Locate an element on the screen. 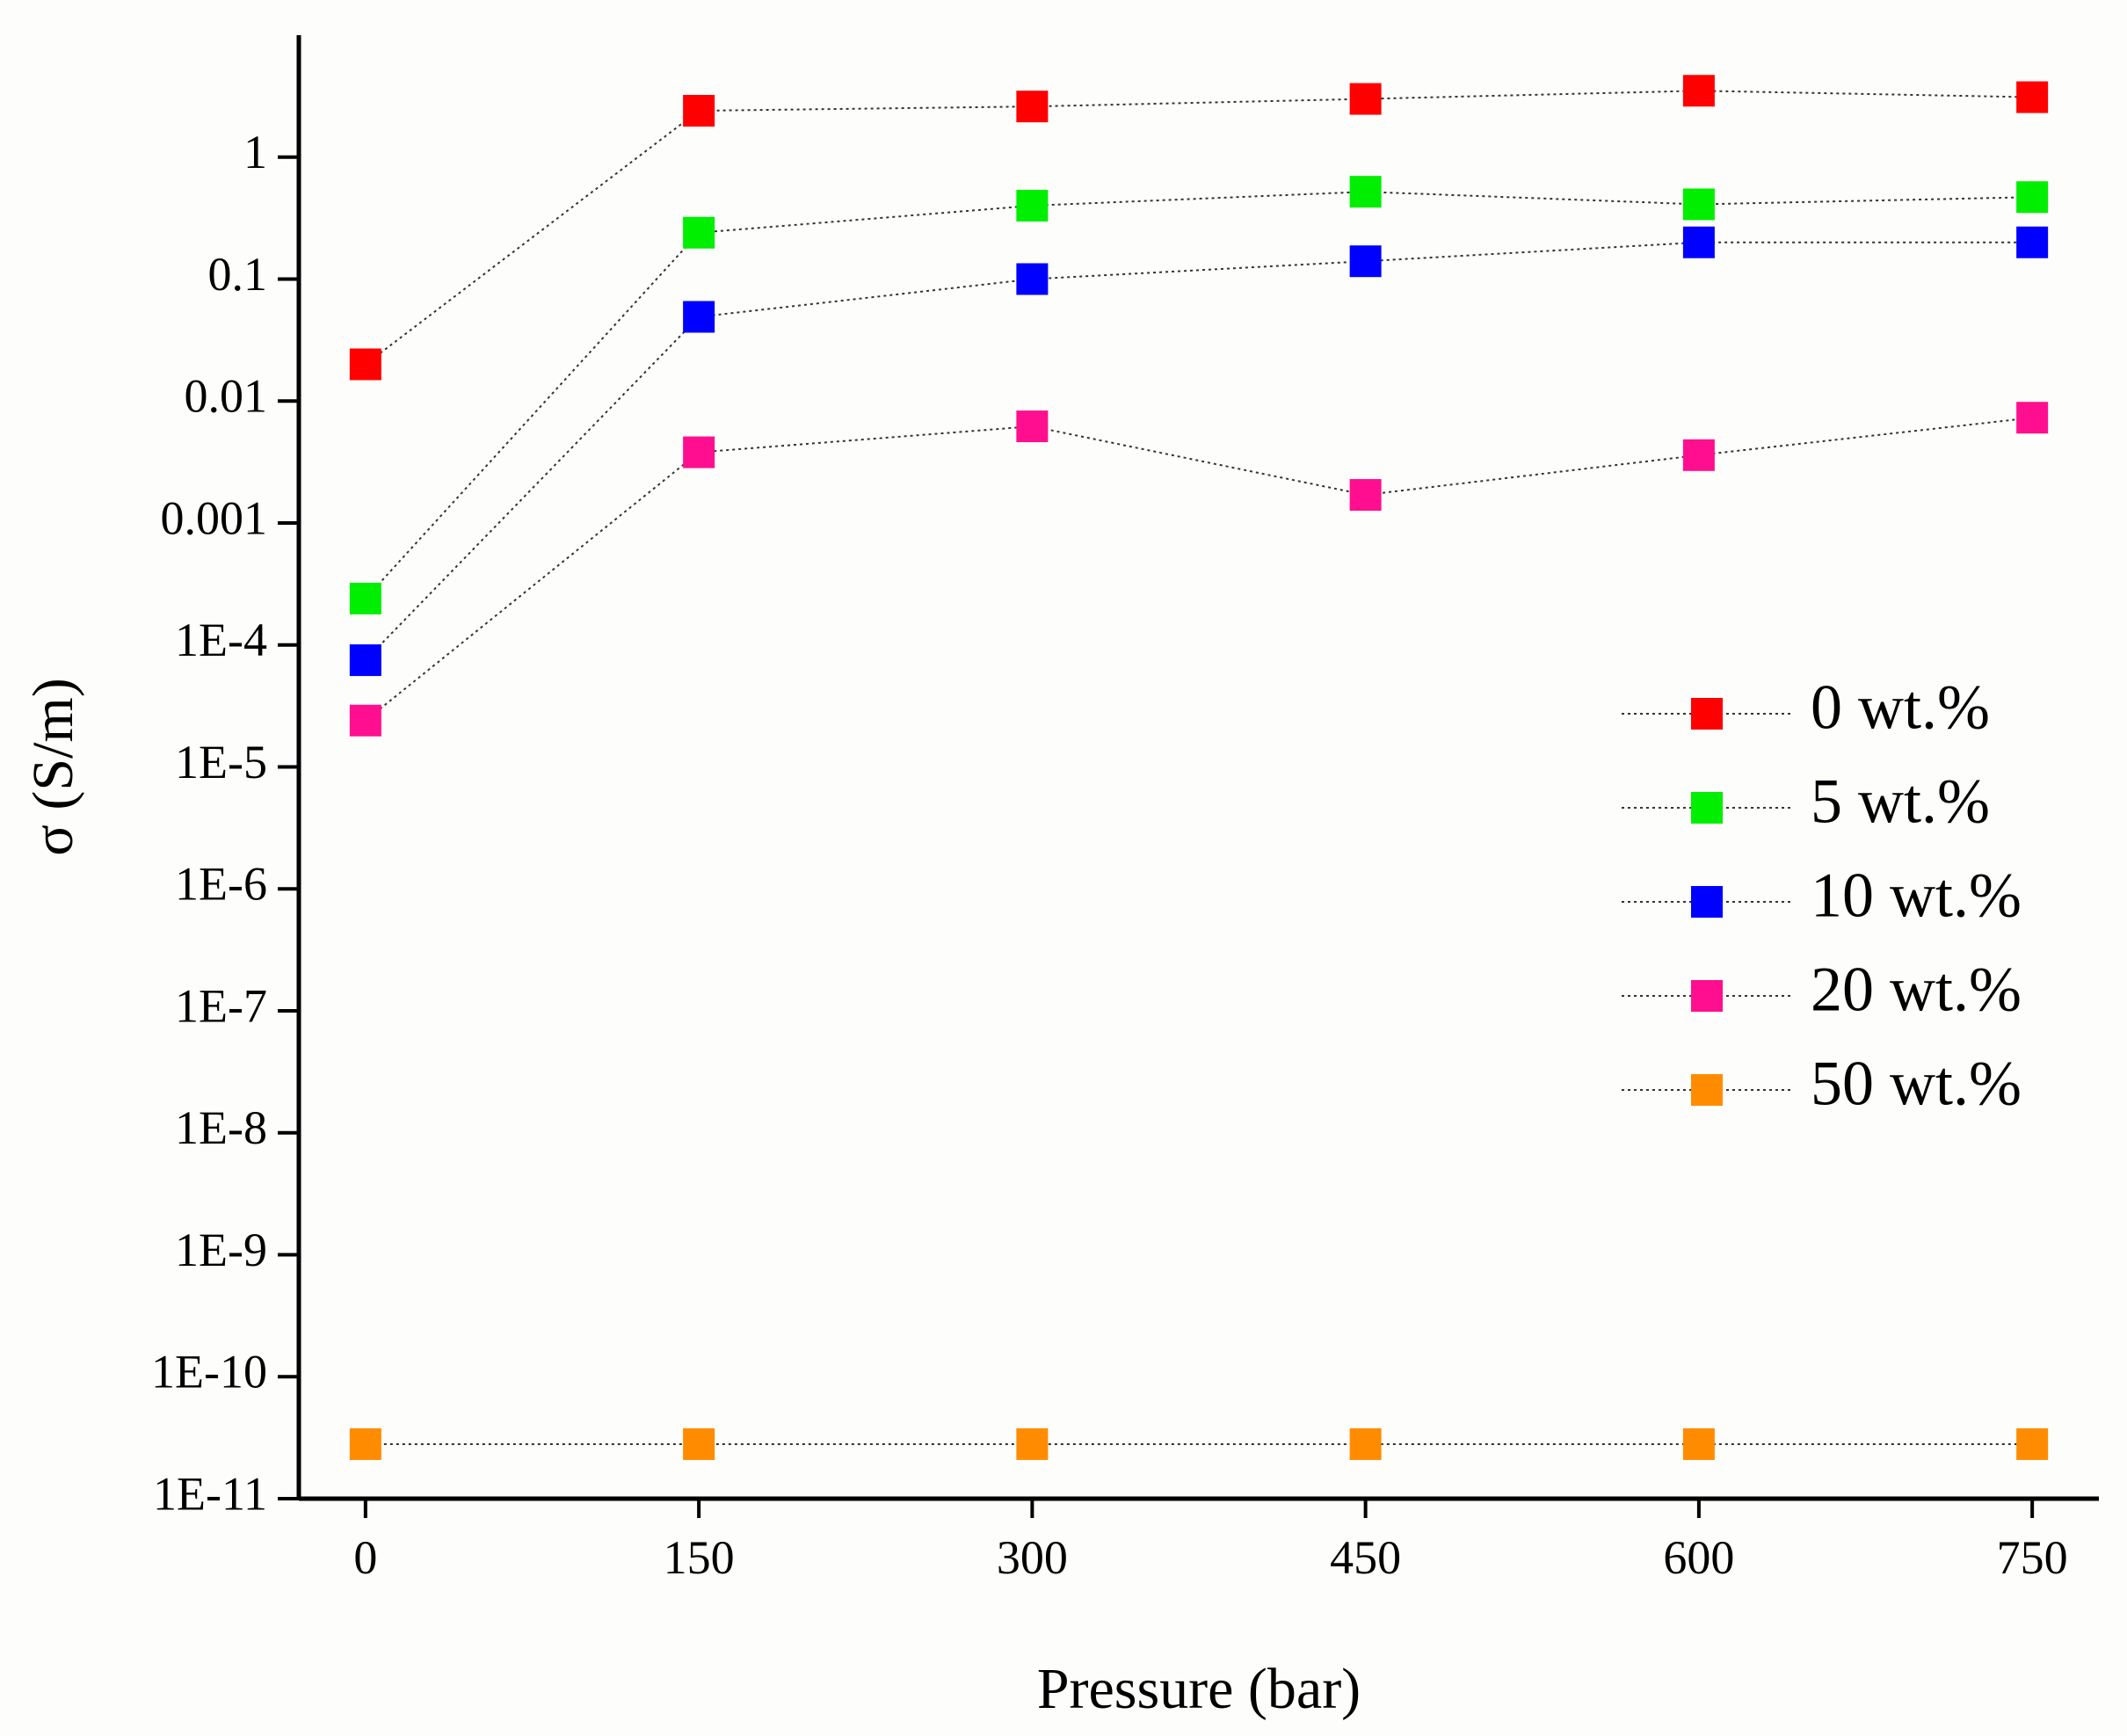 This screenshot has height=1736, width=2127. y-tick-label: 1E-7 is located at coordinates (221, 1006).